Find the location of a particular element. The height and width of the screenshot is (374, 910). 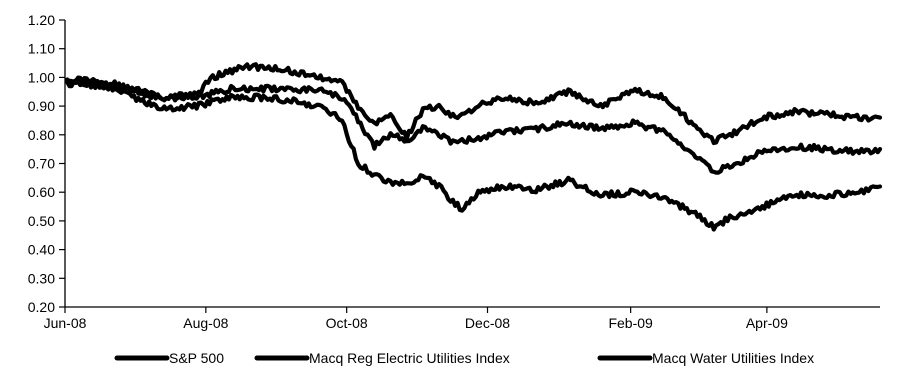

y-tick-label: 1.20 is located at coordinates (41, 20).